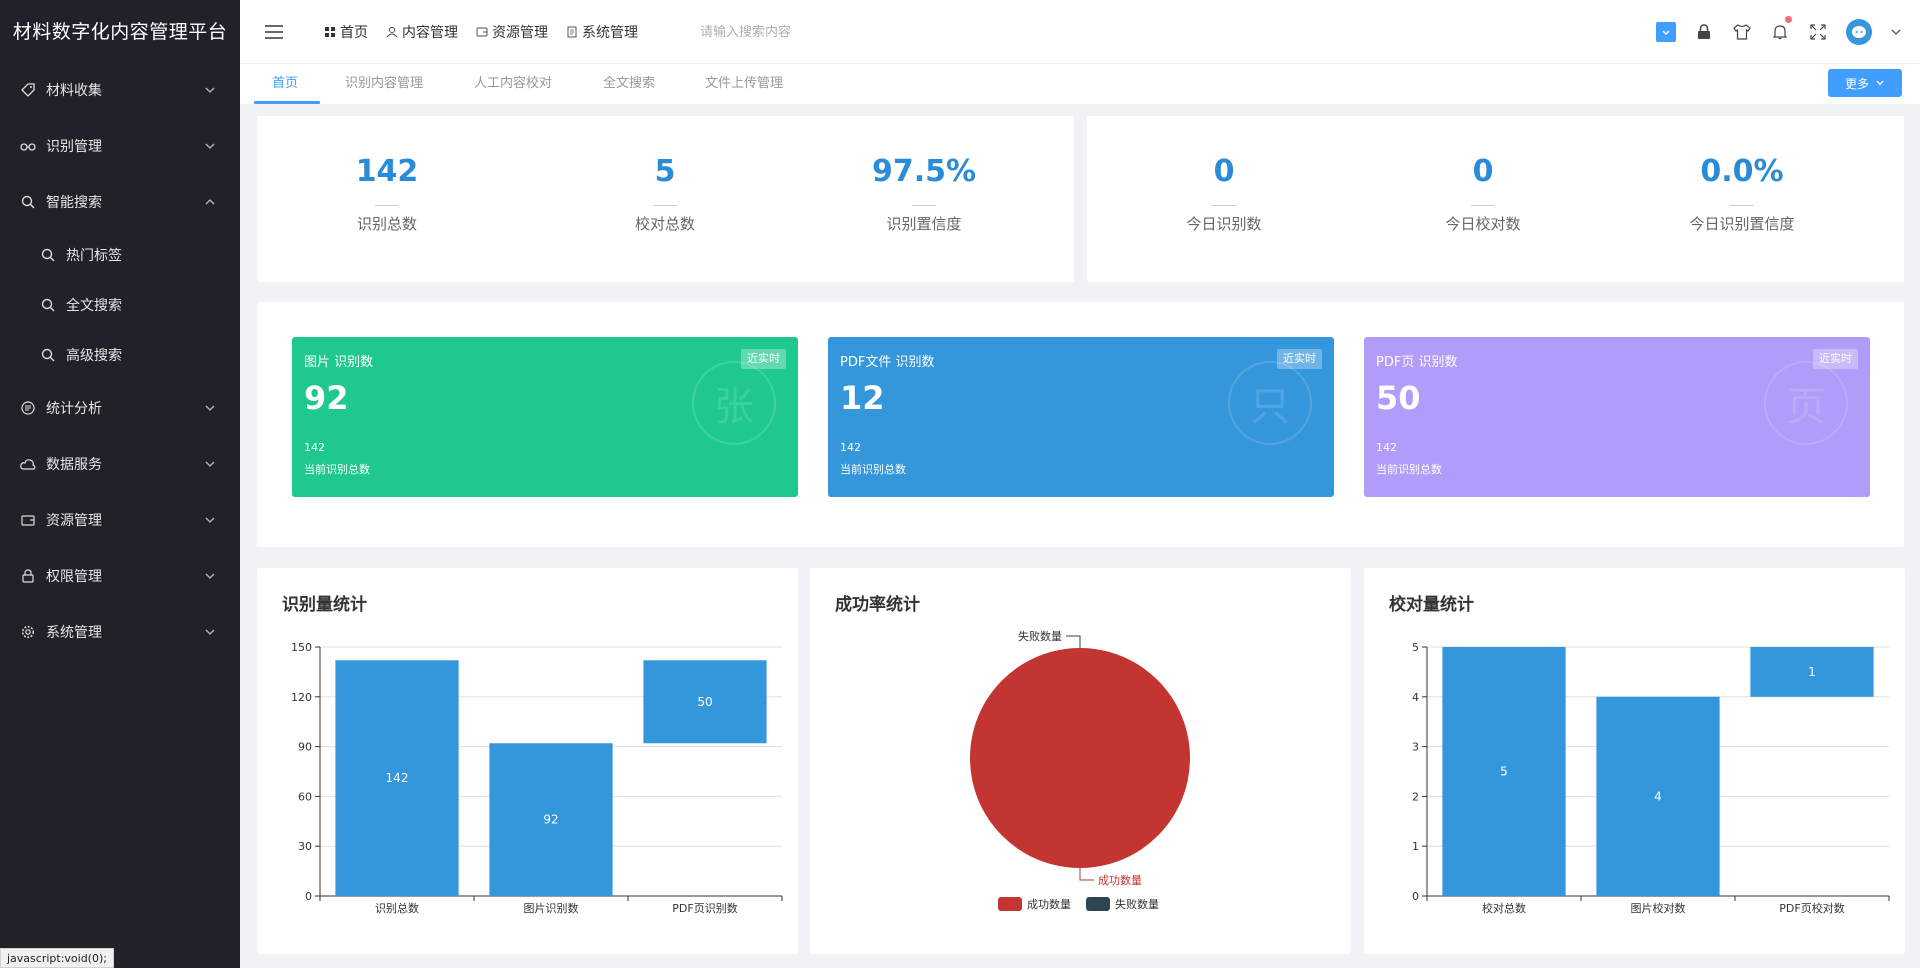  What do you see at coordinates (48, 305) in the screenshot?
I see `search-icon` at bounding box center [48, 305].